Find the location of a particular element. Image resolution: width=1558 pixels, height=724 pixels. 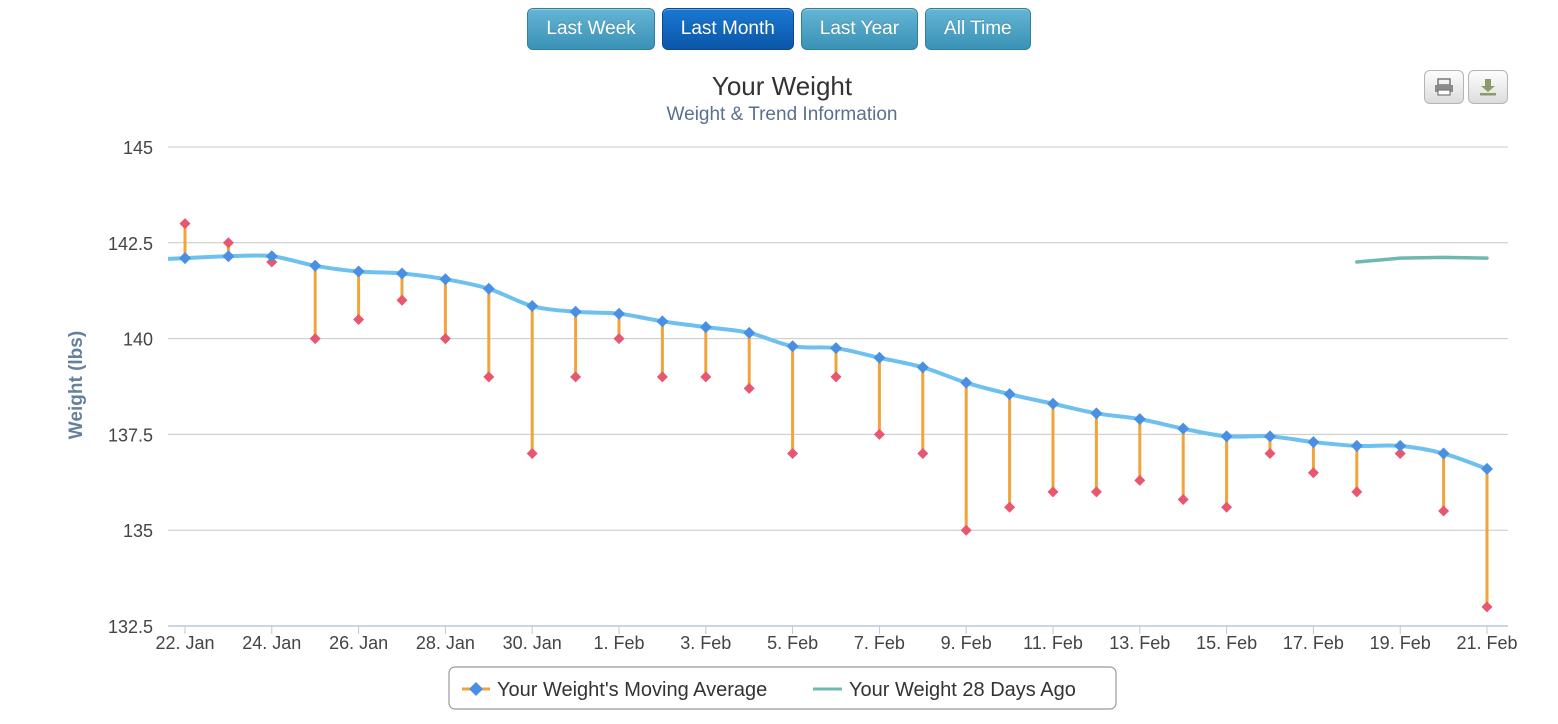

x-tick-label: 22. Jan is located at coordinates (184, 643).